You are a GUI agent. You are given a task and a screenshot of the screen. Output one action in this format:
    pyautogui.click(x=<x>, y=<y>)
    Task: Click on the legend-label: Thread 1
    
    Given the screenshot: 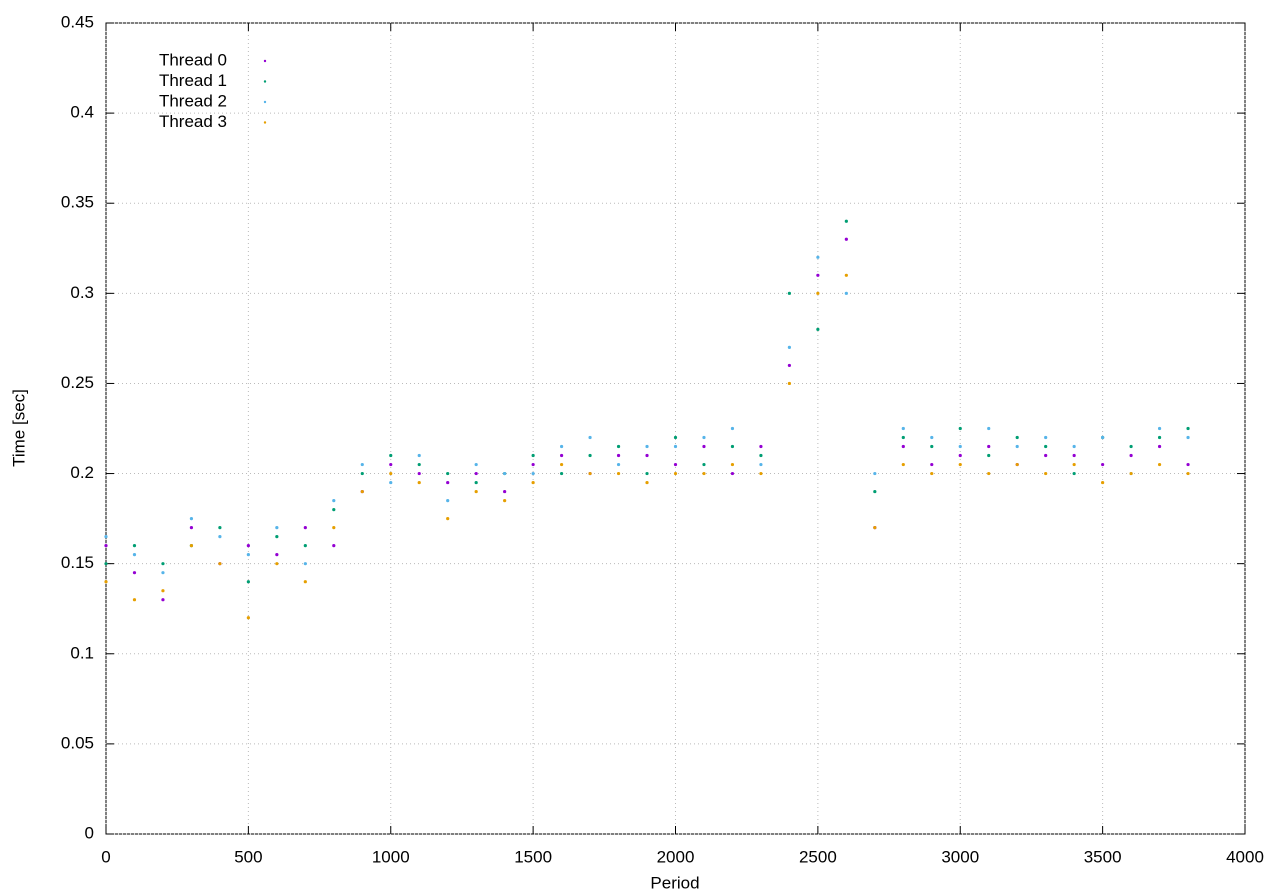 What is the action you would take?
    pyautogui.click(x=193, y=80)
    